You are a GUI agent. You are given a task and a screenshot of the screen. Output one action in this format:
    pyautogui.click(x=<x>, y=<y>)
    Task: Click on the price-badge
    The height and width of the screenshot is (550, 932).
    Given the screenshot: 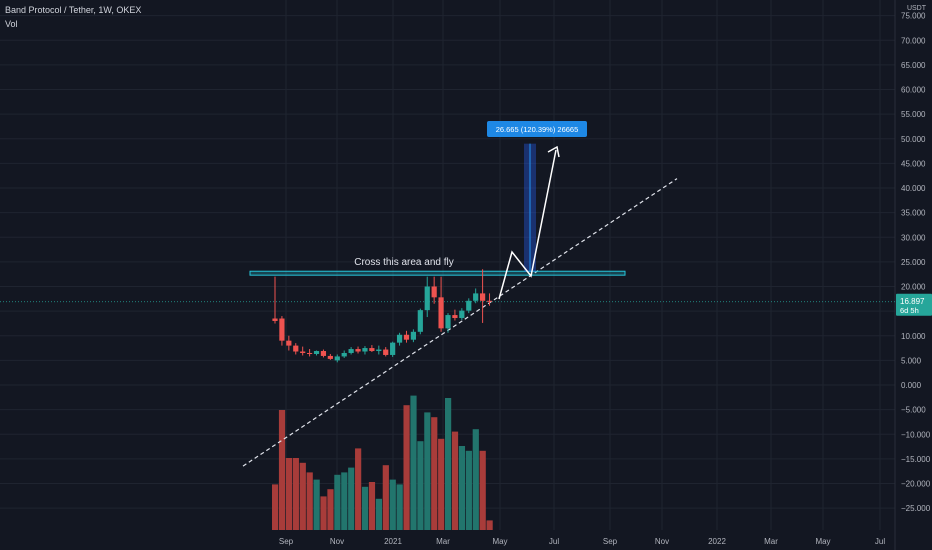 What is the action you would take?
    pyautogui.click(x=914, y=304)
    